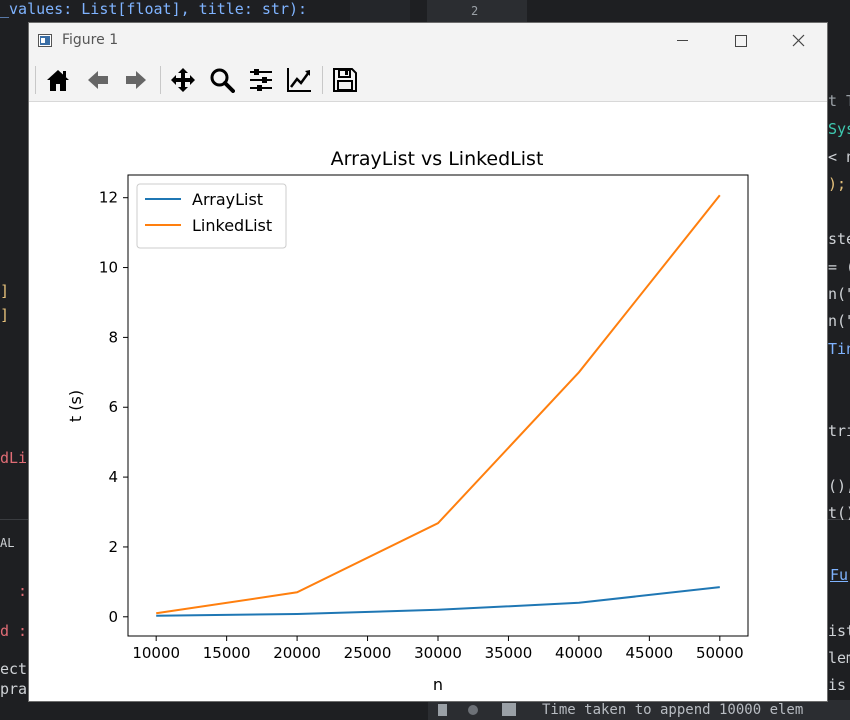  Describe the element at coordinates (90, 40) in the screenshot. I see `window-title: Figure 1` at that location.